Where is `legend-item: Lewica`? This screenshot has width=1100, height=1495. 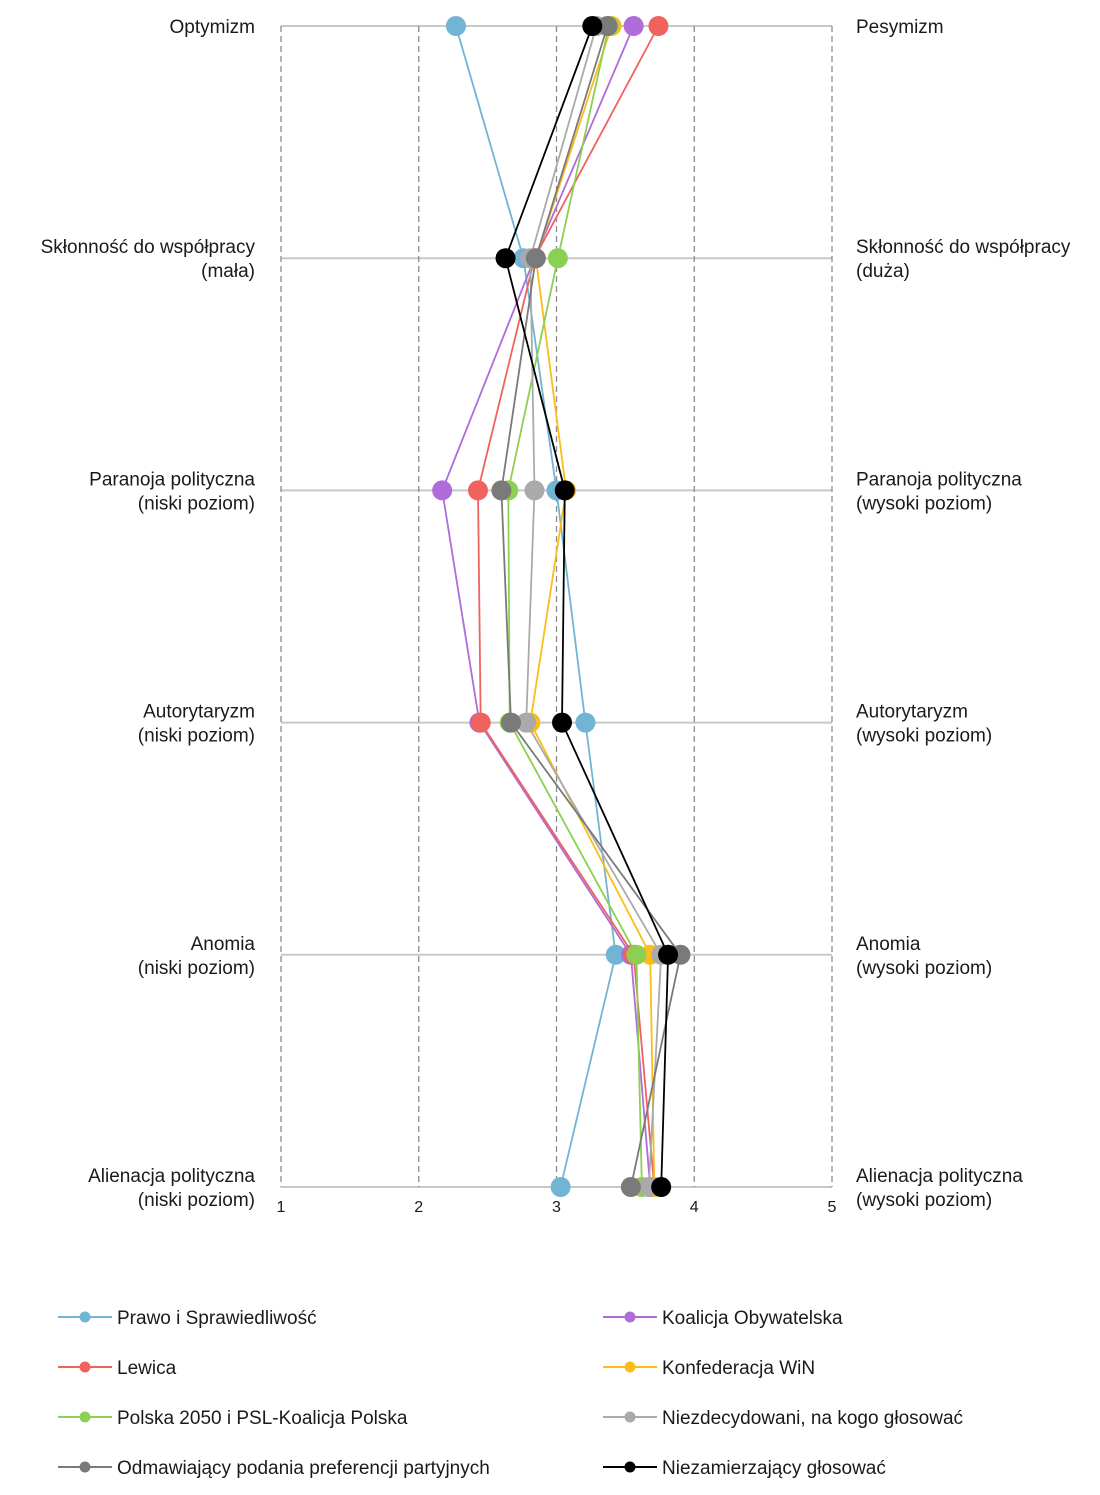 legend-item: Lewica is located at coordinates (117, 1368).